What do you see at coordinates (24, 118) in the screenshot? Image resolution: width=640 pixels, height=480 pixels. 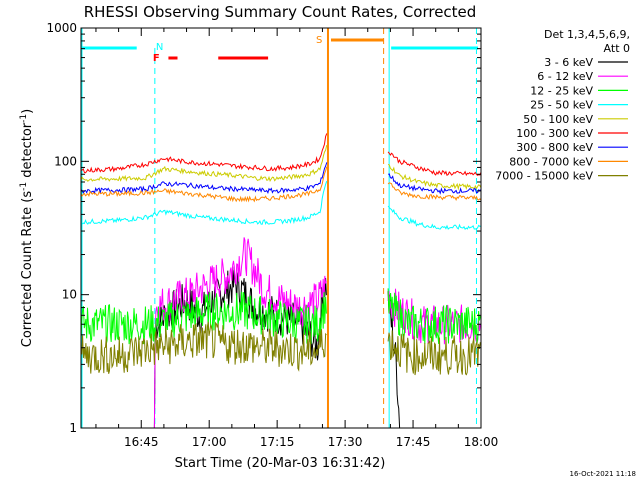 I see `y-axis-label-sup2: -1` at bounding box center [24, 118].